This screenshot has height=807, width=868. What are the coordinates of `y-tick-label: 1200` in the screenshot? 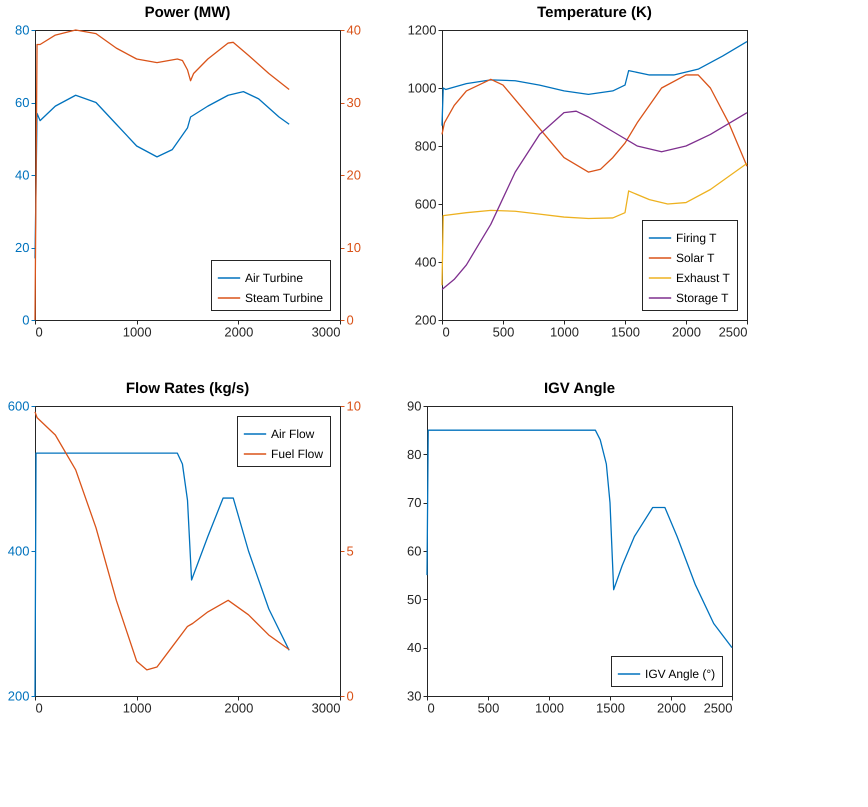 It's located at (422, 30).